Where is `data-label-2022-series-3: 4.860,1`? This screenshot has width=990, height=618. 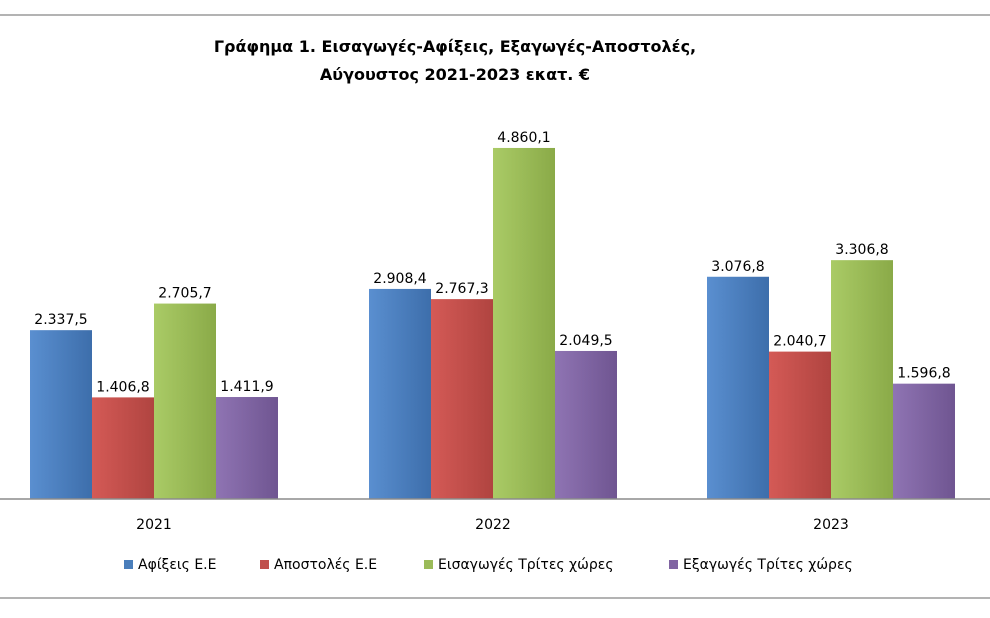 data-label-2022-series-3: 4.860,1 is located at coordinates (523, 138).